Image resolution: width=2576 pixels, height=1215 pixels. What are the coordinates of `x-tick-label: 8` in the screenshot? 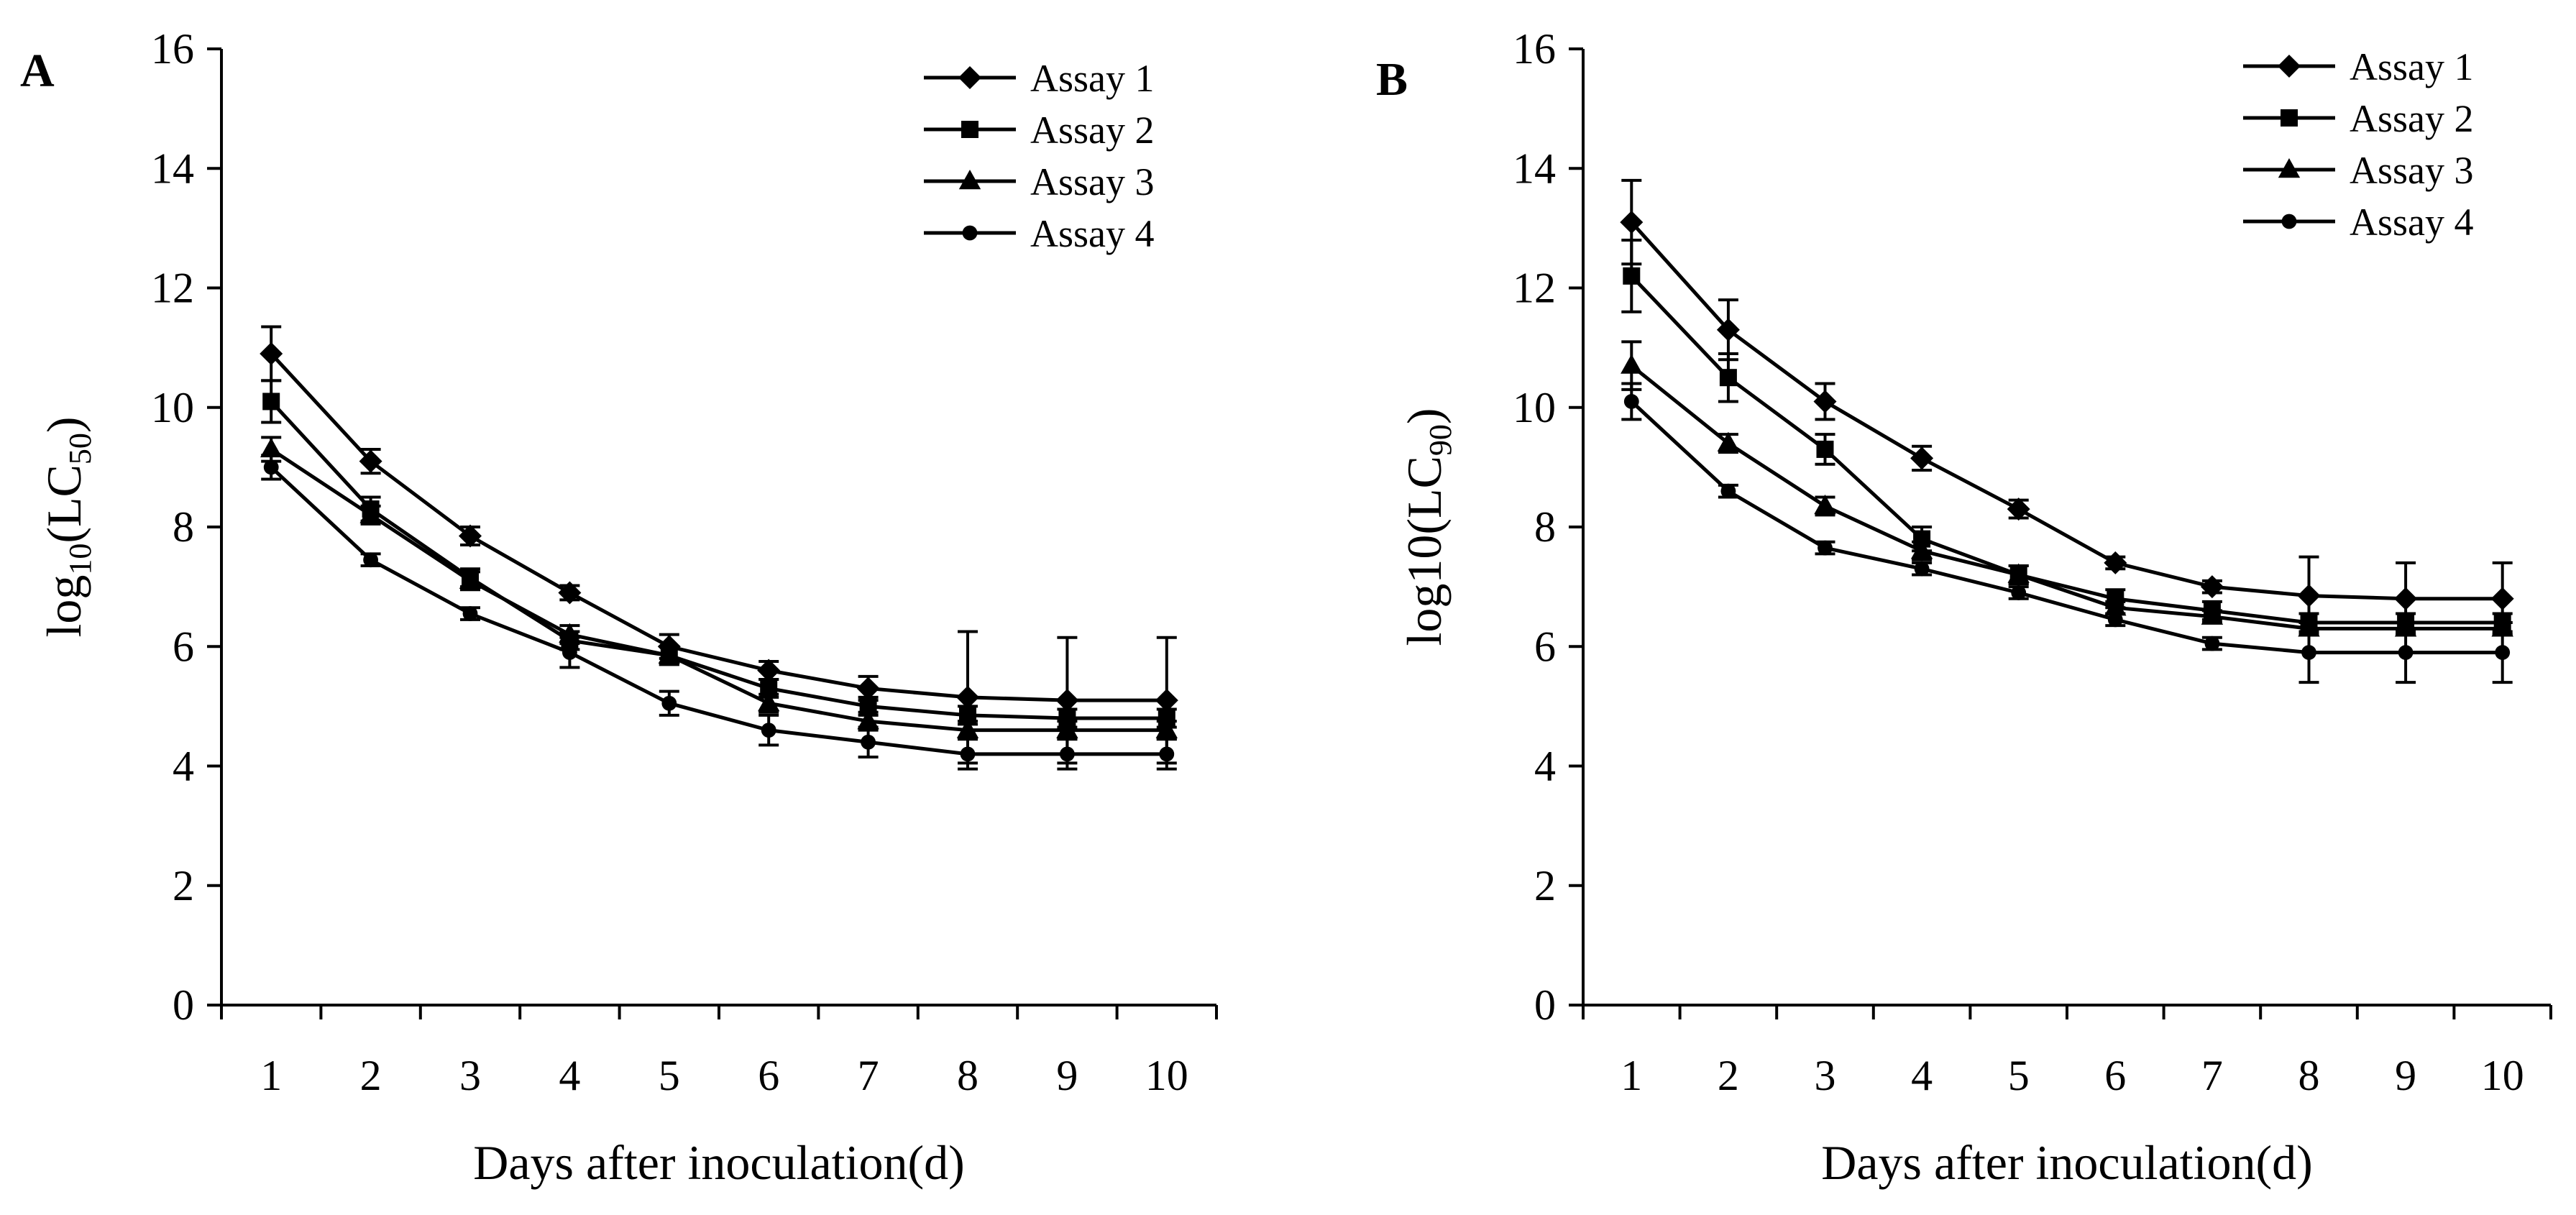 It's located at (2309, 1075).